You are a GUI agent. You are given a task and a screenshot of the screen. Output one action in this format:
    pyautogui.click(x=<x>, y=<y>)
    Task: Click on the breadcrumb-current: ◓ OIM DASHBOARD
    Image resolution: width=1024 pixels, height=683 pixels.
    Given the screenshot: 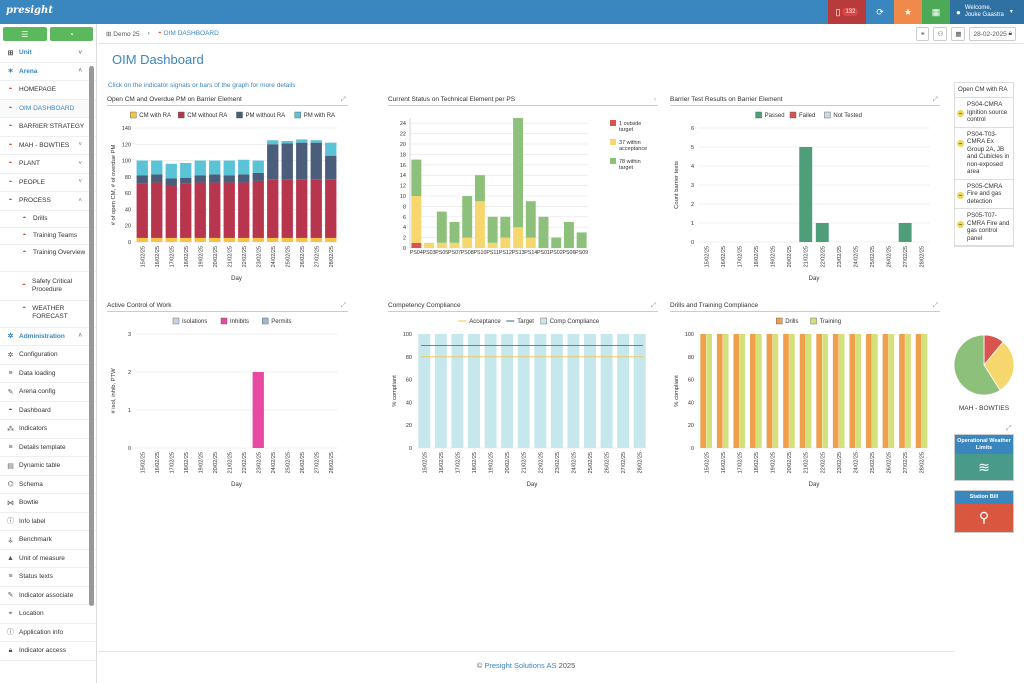 What is the action you would take?
    pyautogui.click(x=188, y=33)
    